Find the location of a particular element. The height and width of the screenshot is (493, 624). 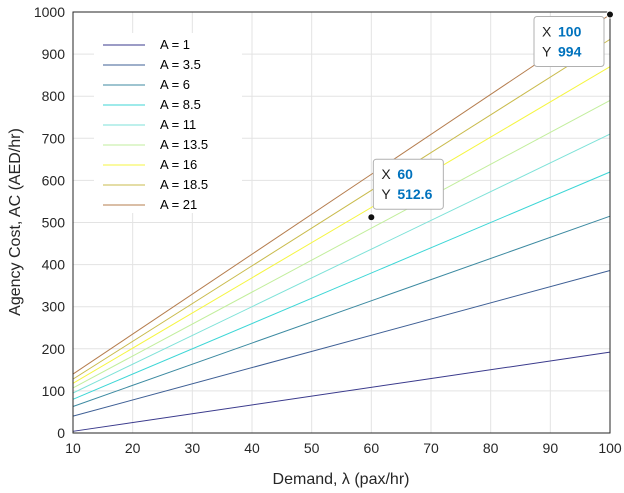

data-tip: X 100 Y 994 is located at coordinates (573, 39).